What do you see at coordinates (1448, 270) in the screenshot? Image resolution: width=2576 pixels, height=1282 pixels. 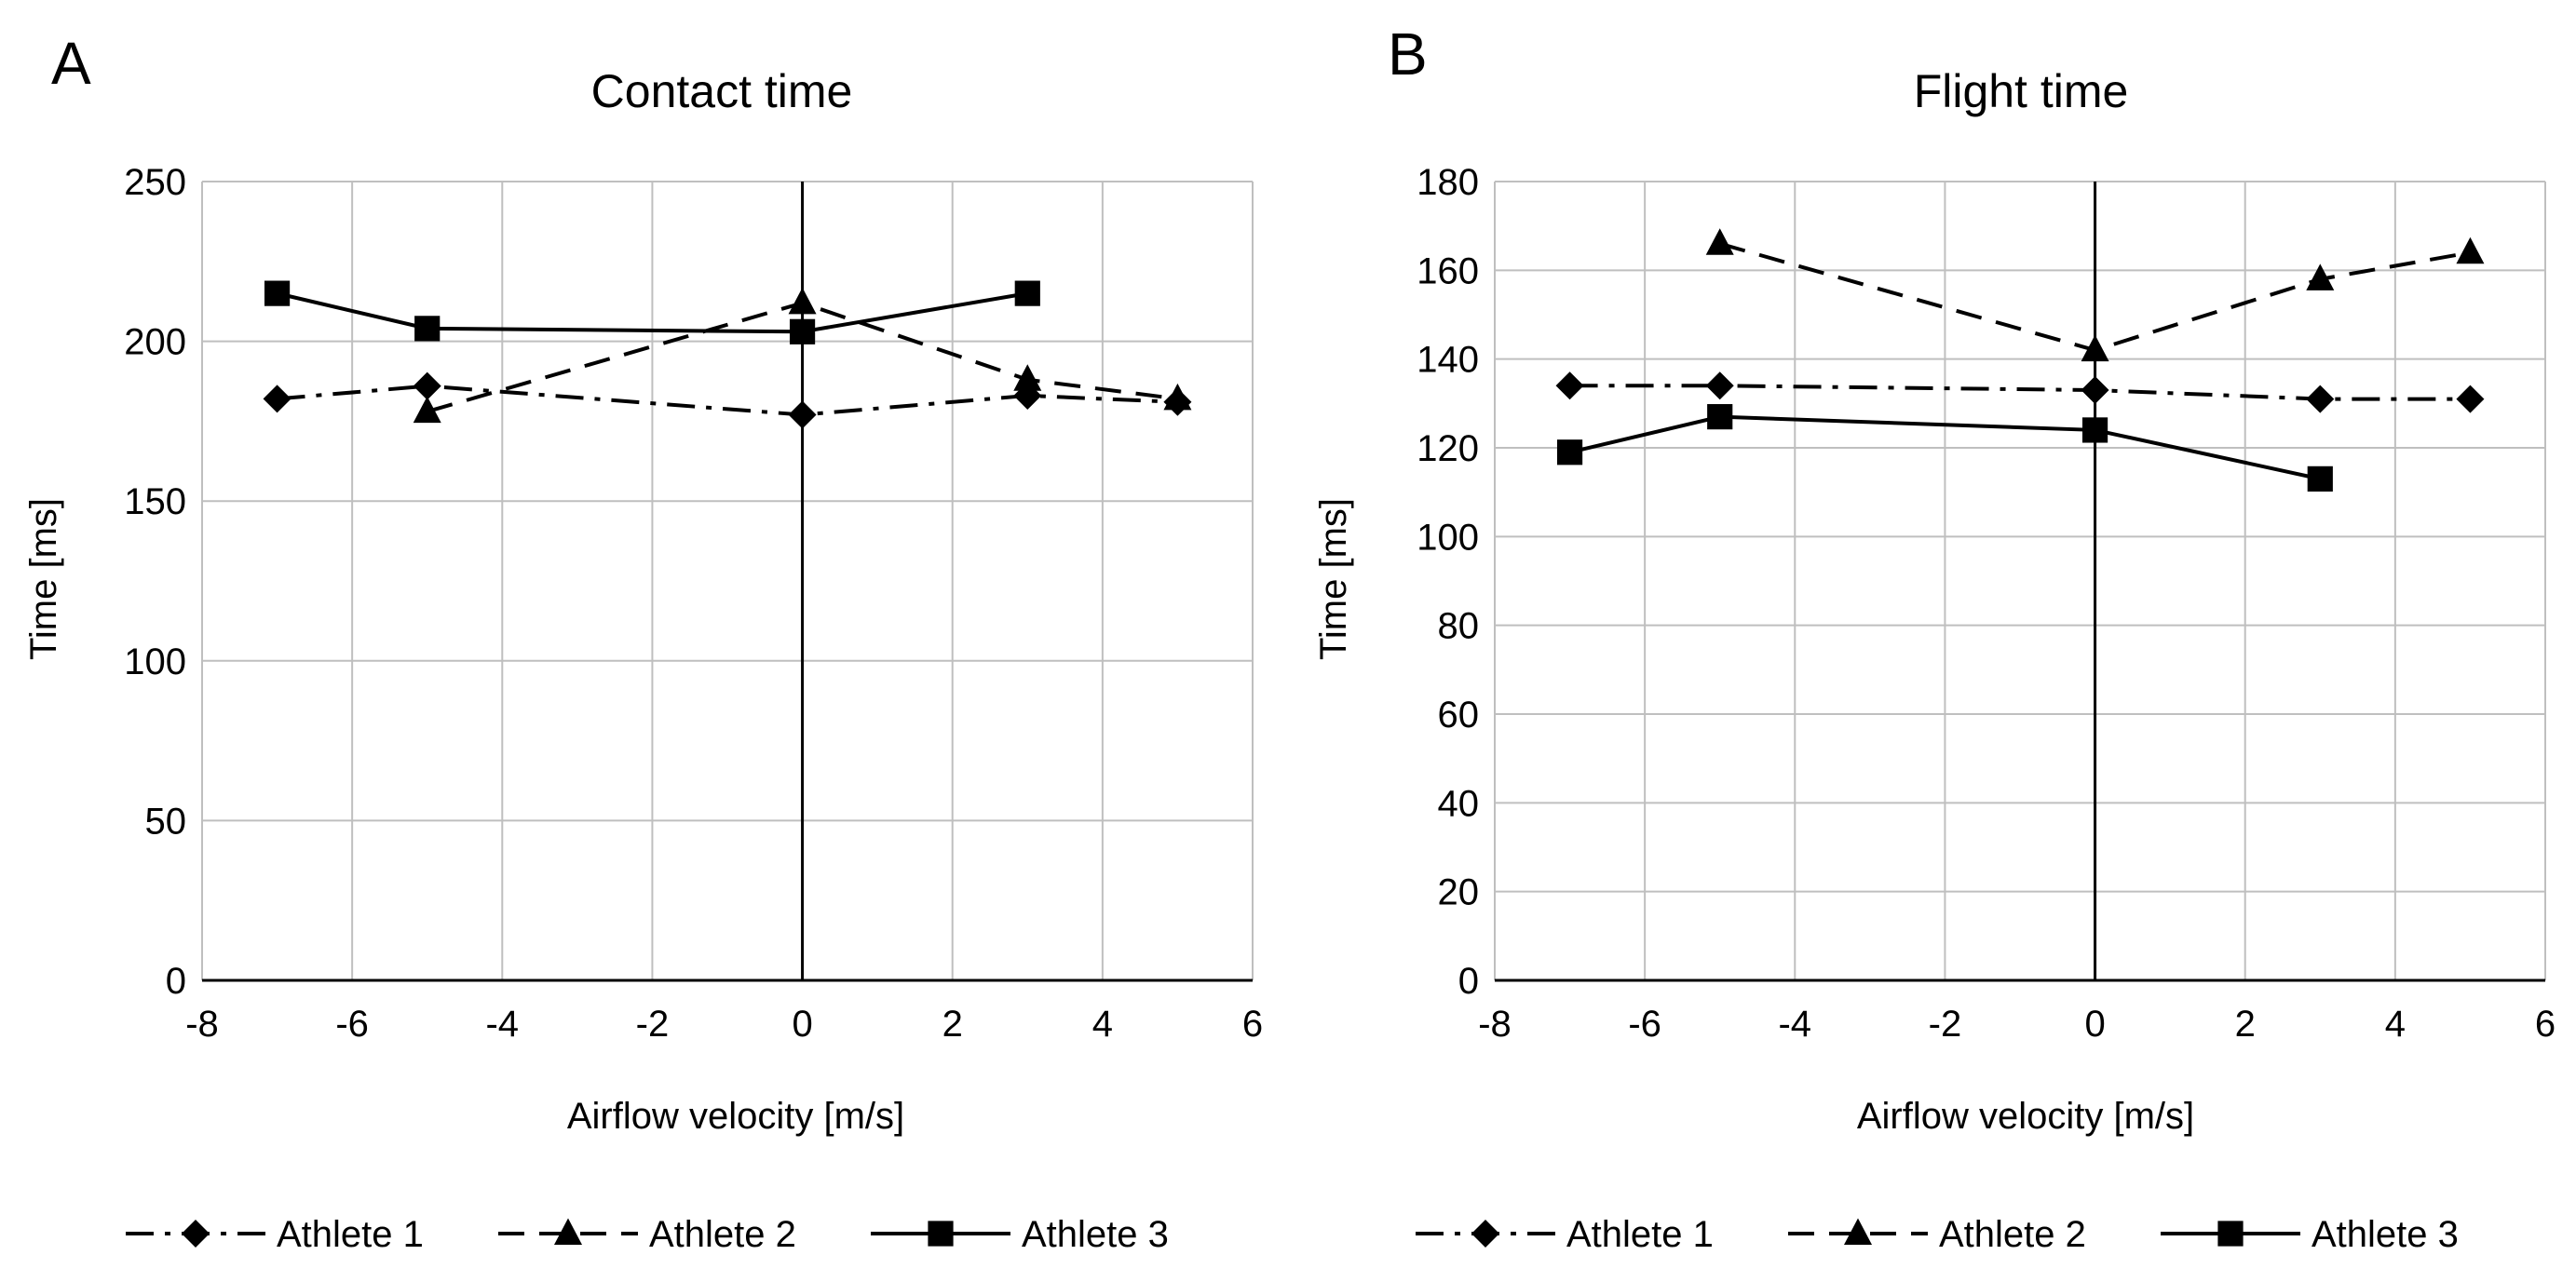 I see `y-tick-label: 160` at bounding box center [1448, 270].